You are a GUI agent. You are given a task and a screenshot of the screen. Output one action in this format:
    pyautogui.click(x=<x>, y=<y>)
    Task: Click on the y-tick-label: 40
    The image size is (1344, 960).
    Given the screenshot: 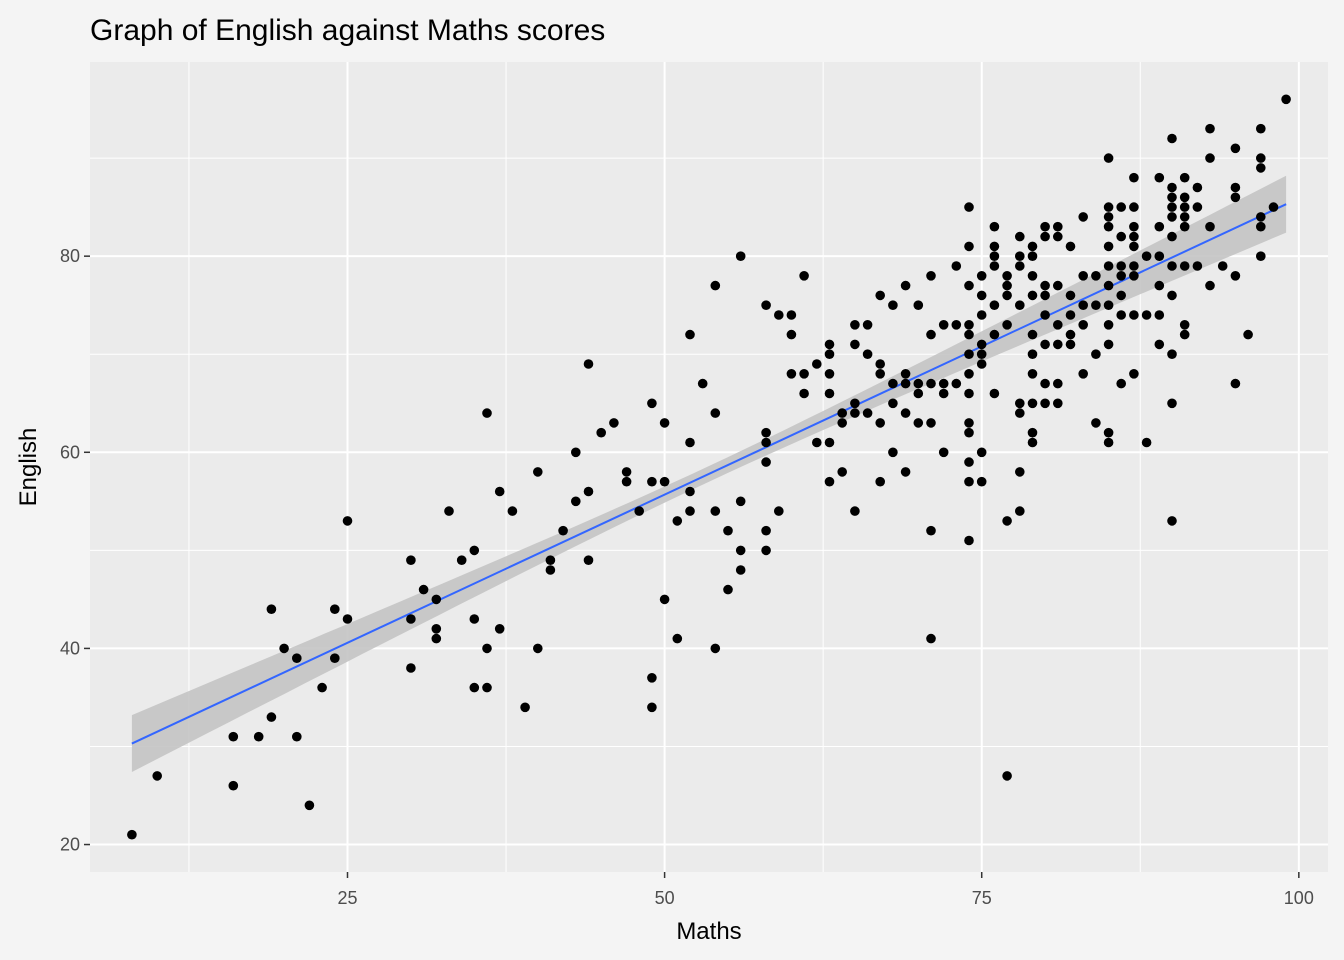 What is the action you would take?
    pyautogui.click(x=70, y=648)
    